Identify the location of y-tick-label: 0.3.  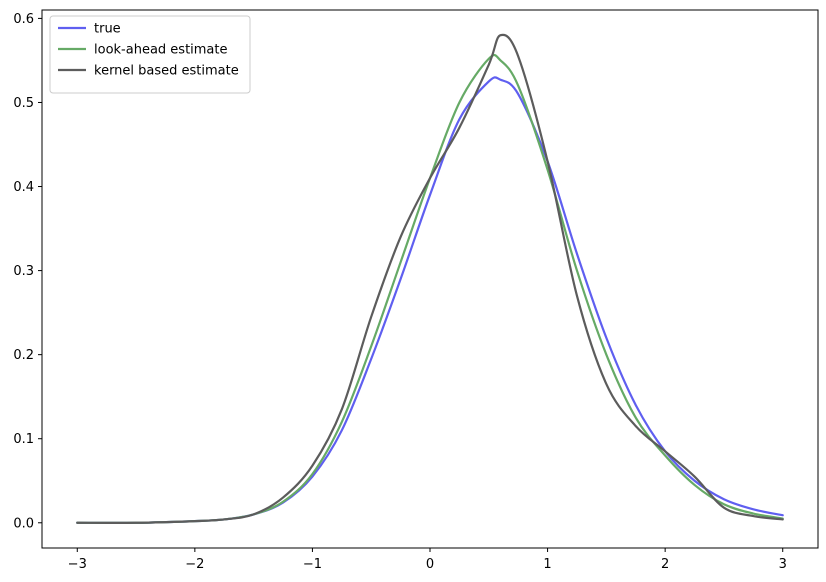
(23, 271).